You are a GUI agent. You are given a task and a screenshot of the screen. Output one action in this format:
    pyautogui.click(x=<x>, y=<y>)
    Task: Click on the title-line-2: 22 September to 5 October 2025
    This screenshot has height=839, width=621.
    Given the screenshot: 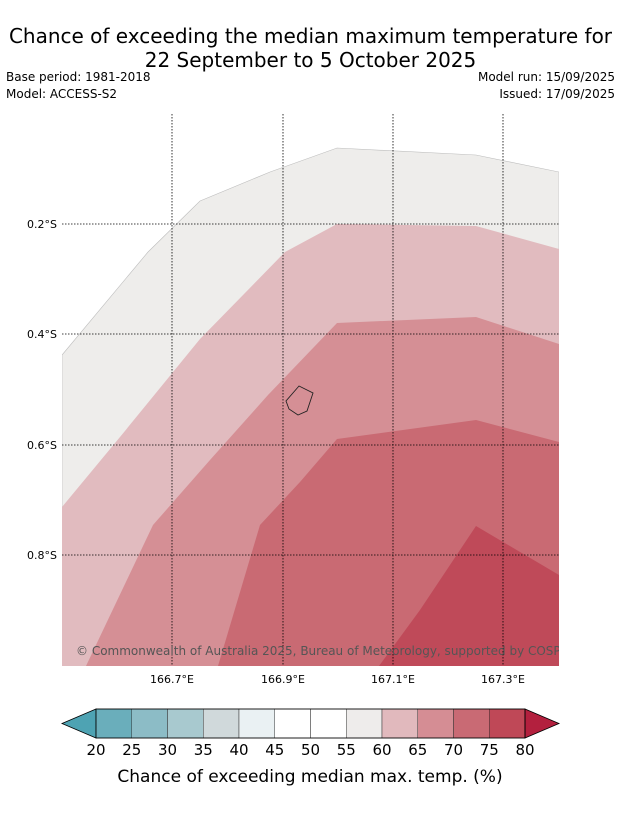 What is the action you would take?
    pyautogui.click(x=310, y=60)
    